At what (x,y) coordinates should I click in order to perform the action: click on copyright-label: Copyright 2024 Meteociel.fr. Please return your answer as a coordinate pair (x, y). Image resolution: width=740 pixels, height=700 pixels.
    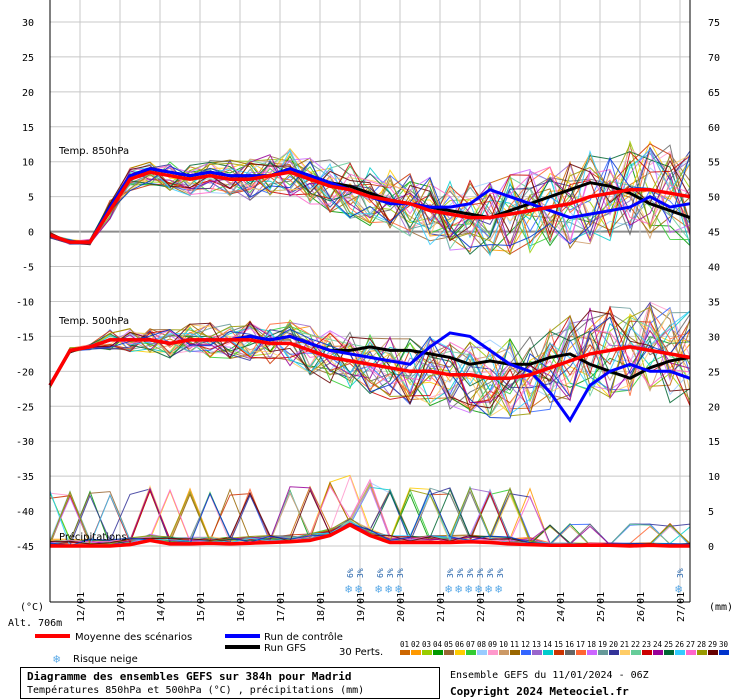
    Looking at the image, I should click on (539, 691).